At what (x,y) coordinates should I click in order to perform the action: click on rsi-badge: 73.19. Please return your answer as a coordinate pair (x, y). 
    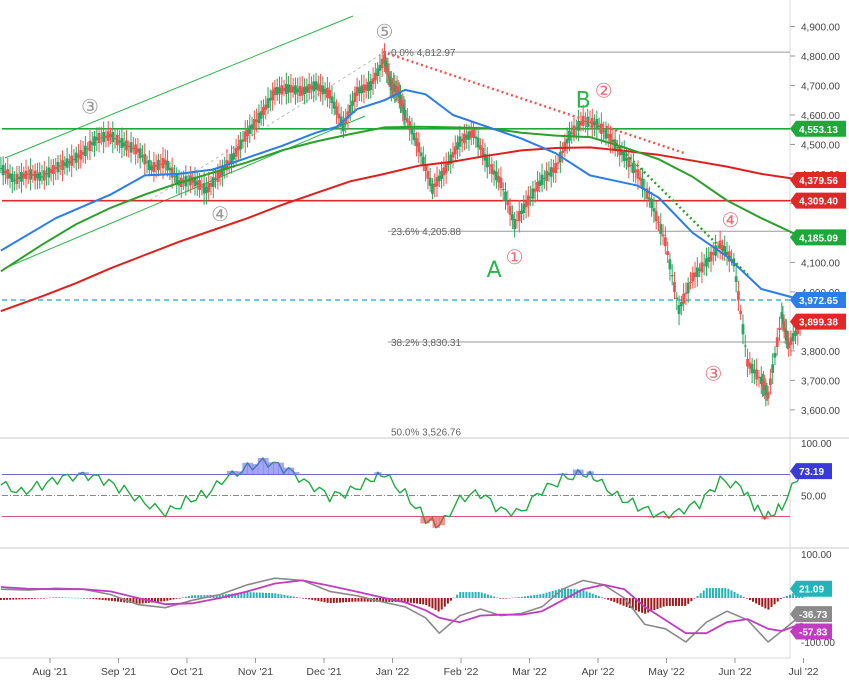
    Looking at the image, I should click on (811, 471).